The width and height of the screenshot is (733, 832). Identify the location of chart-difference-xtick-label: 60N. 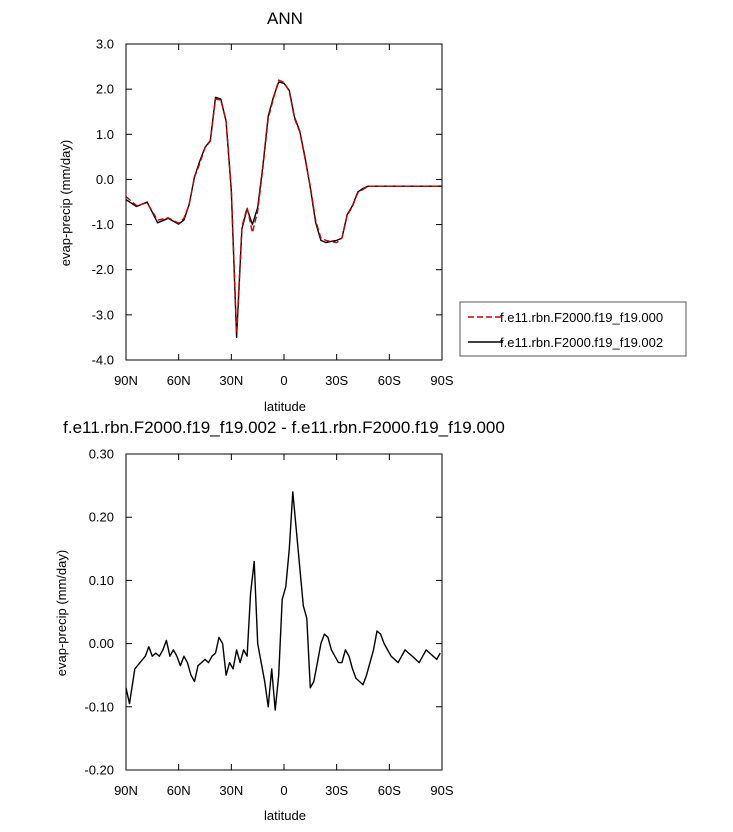
(179, 790).